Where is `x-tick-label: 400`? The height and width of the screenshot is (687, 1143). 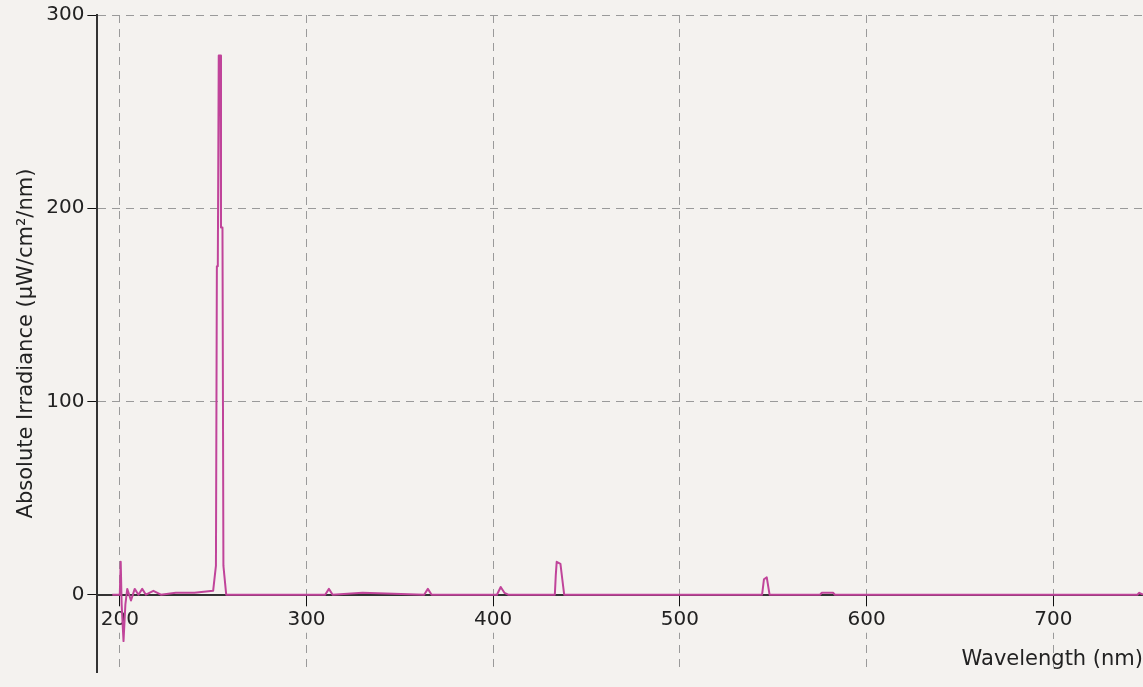
x-tick-label: 400 is located at coordinates (493, 617).